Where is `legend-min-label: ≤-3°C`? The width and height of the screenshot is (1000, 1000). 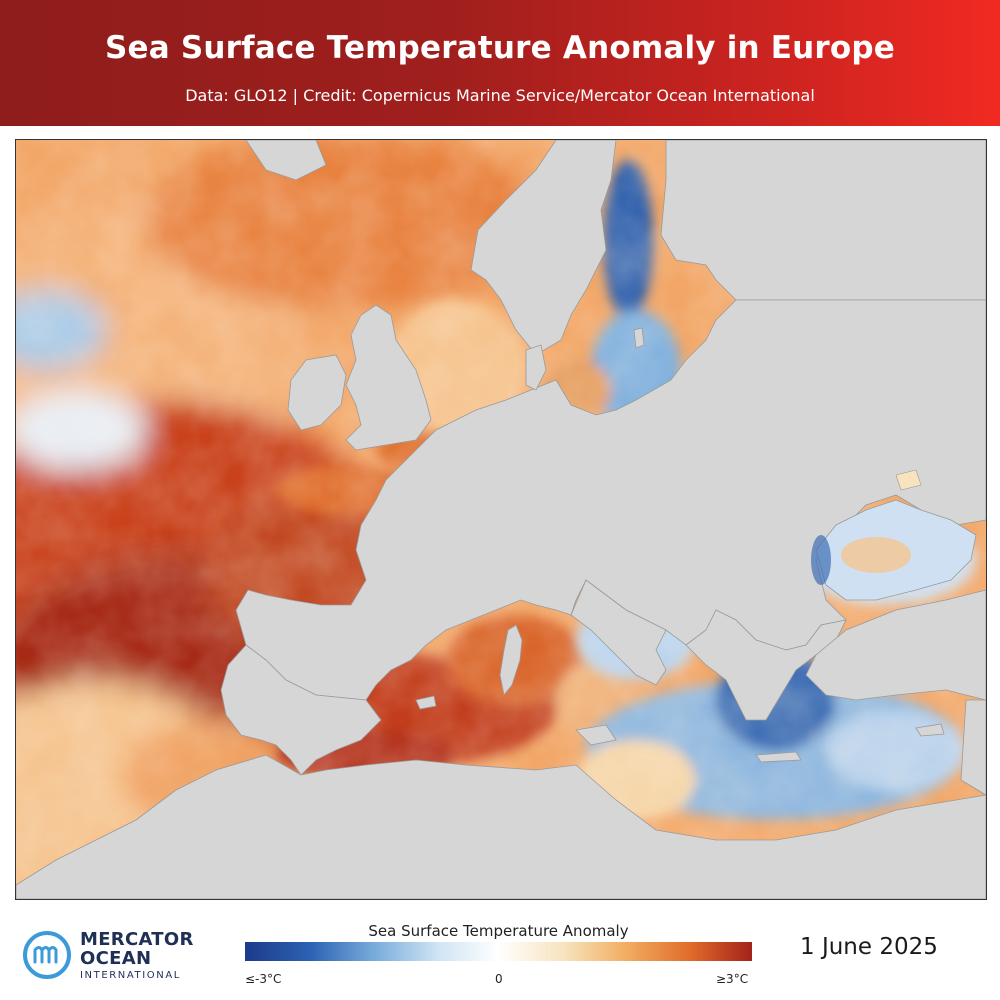 legend-min-label: ≤-3°C is located at coordinates (263, 979).